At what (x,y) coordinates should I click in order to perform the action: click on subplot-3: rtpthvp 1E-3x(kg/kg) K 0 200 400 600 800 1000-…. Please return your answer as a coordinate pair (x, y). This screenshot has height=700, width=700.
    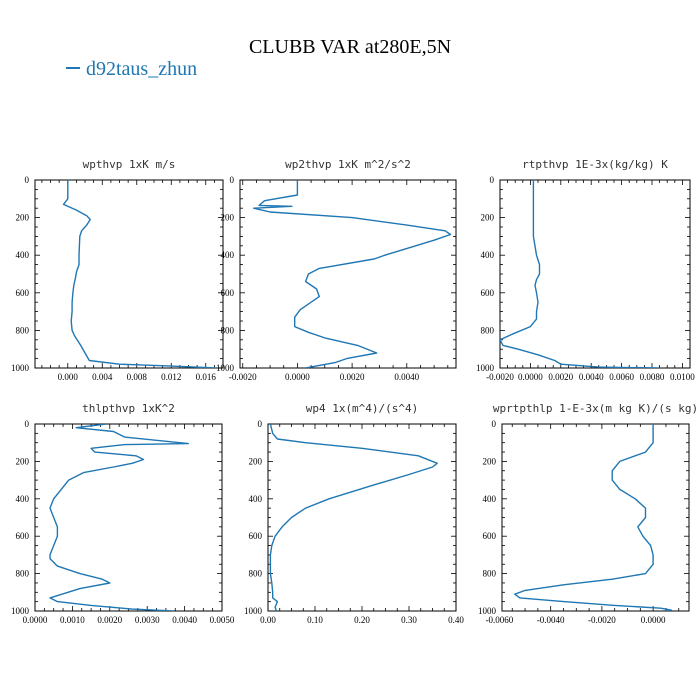
    Looking at the image, I should click on (585, 270).